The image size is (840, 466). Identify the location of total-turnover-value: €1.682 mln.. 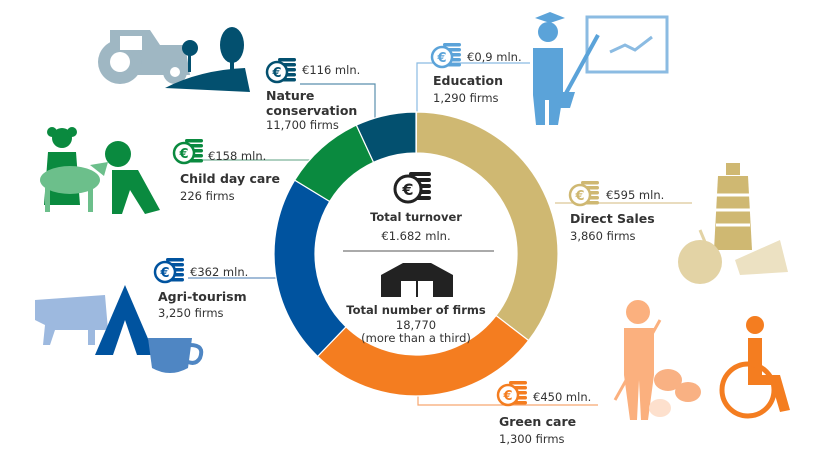
(416, 236).